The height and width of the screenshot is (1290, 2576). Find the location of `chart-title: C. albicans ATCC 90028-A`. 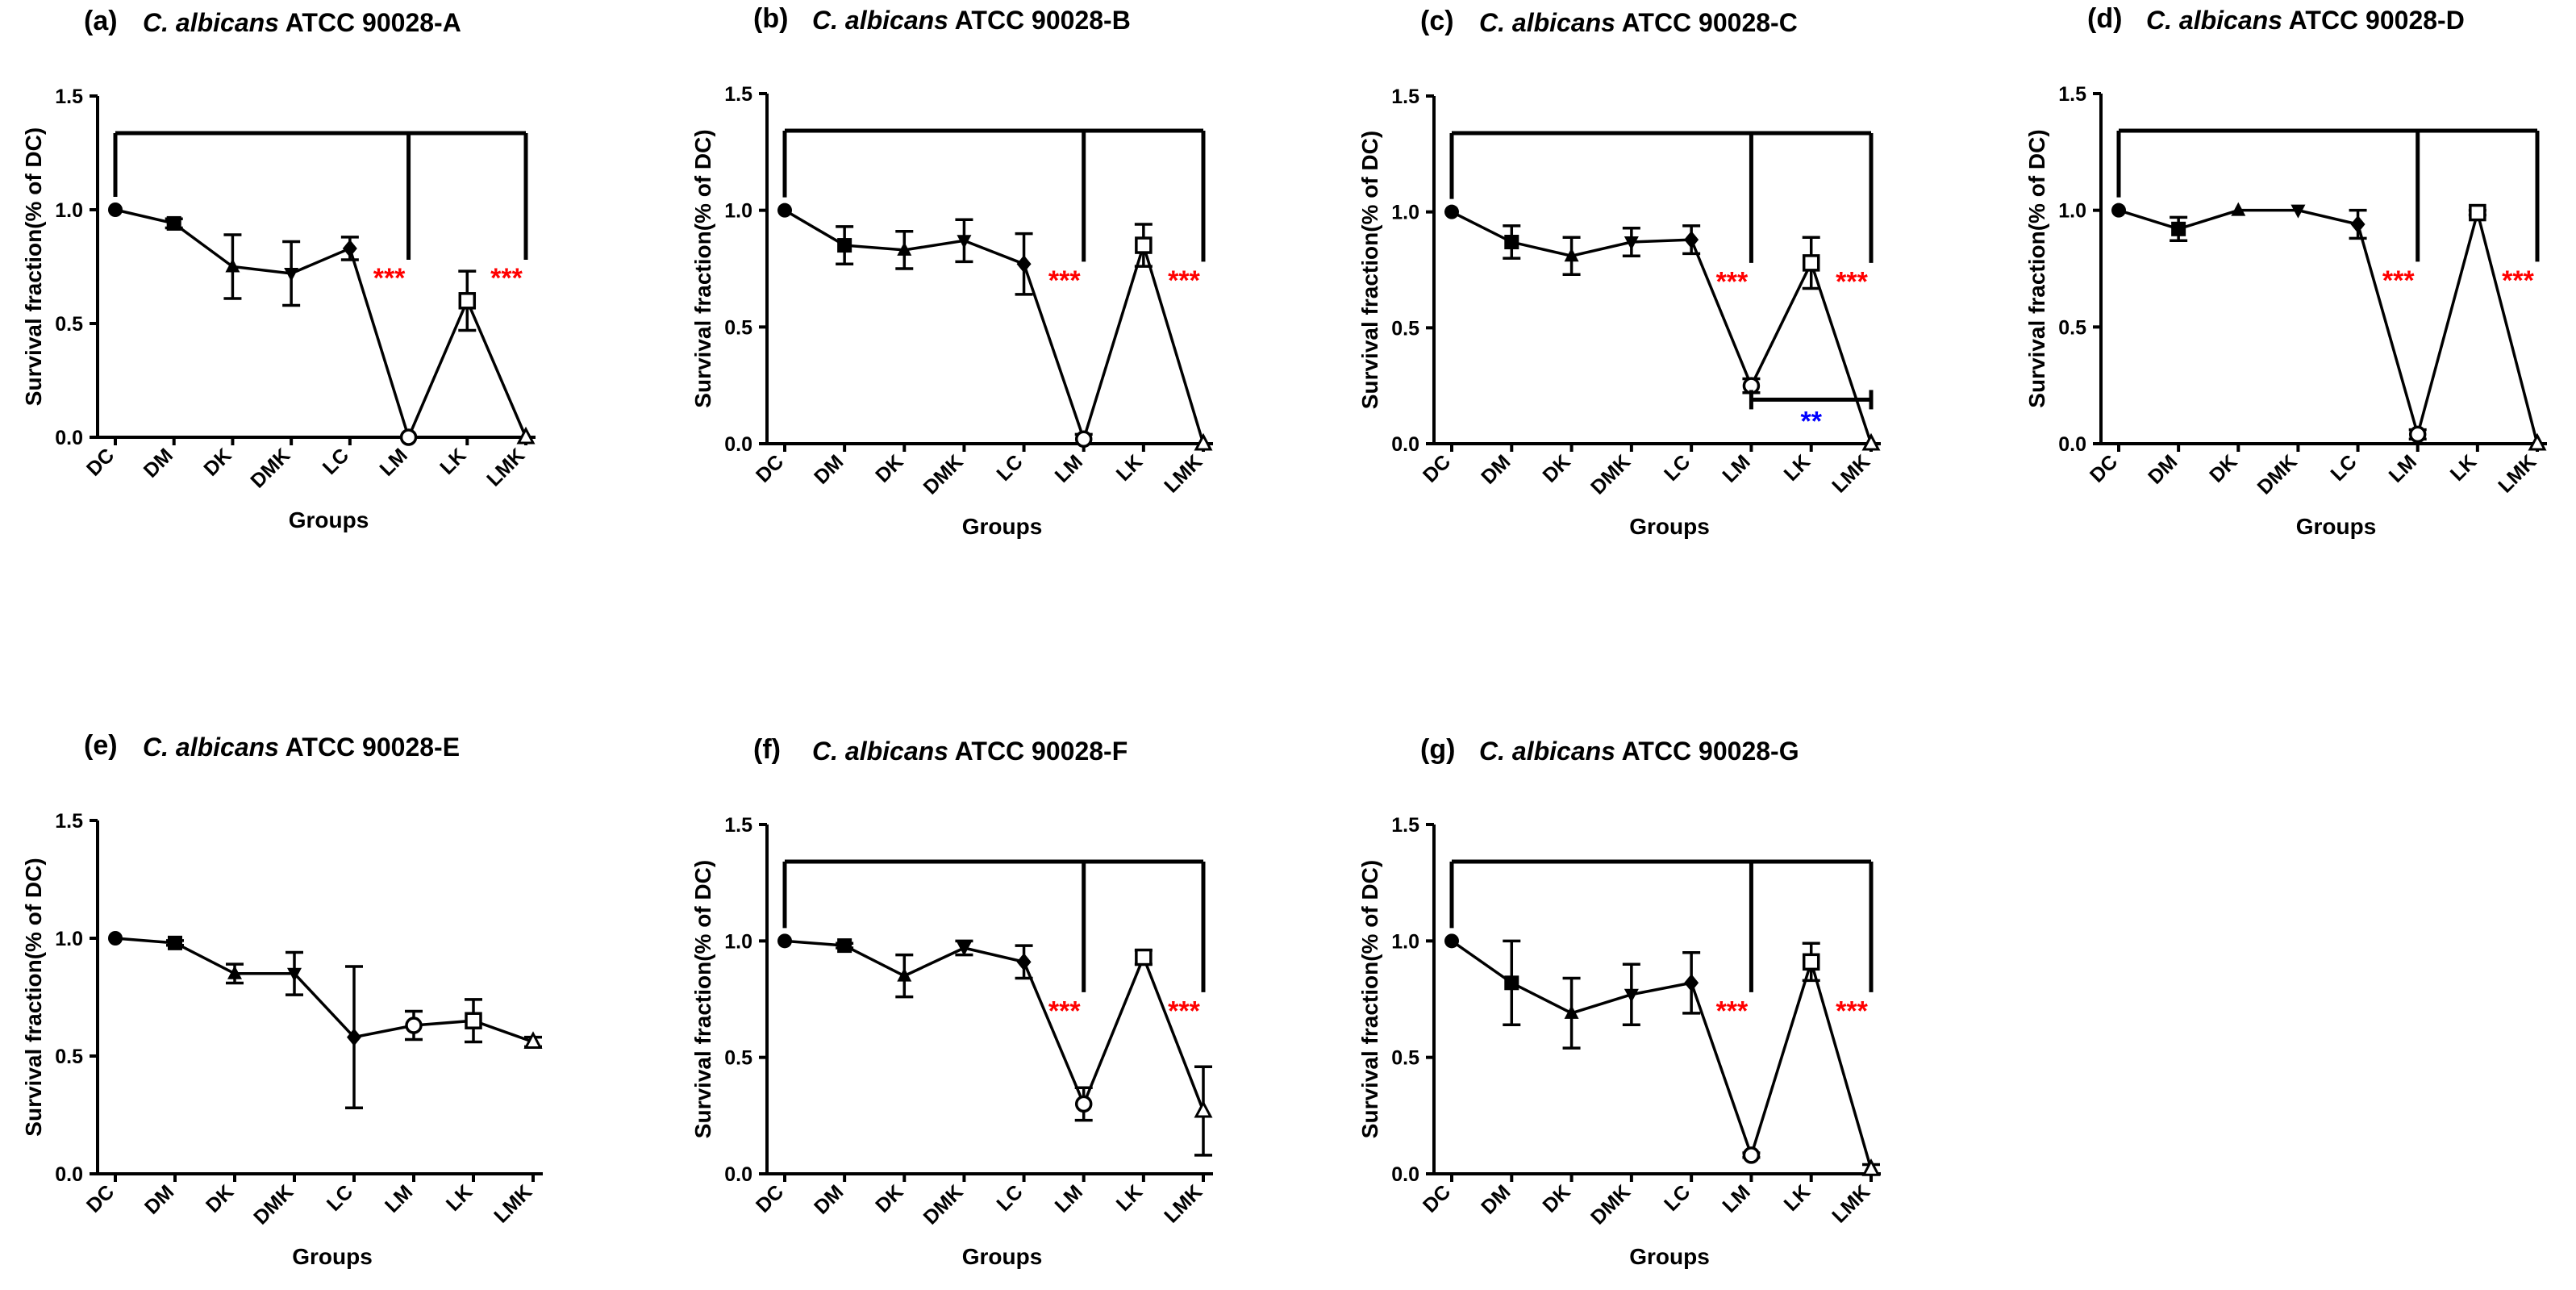

chart-title: C. albicans ATCC 90028-A is located at coordinates (302, 22).